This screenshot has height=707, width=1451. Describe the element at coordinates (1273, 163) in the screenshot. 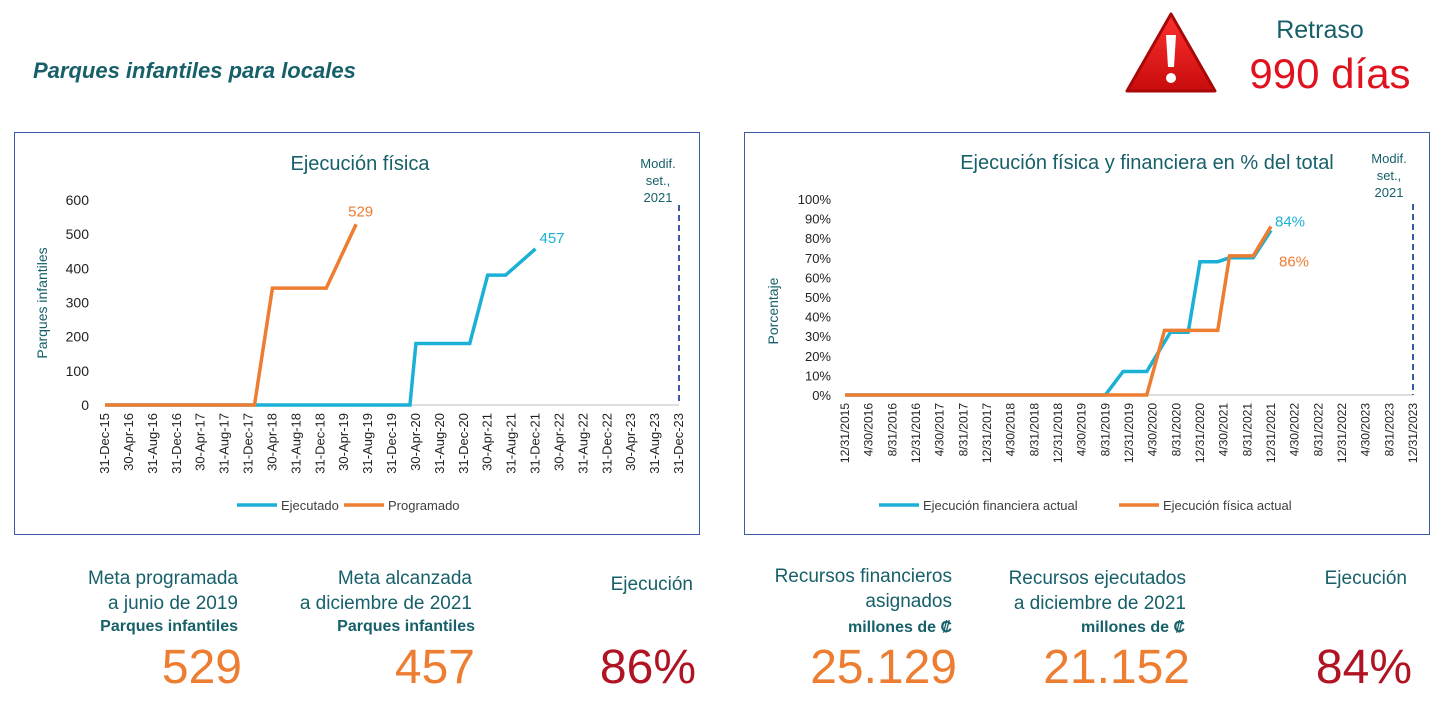

I see `chart-title-rest: en % del total` at that location.